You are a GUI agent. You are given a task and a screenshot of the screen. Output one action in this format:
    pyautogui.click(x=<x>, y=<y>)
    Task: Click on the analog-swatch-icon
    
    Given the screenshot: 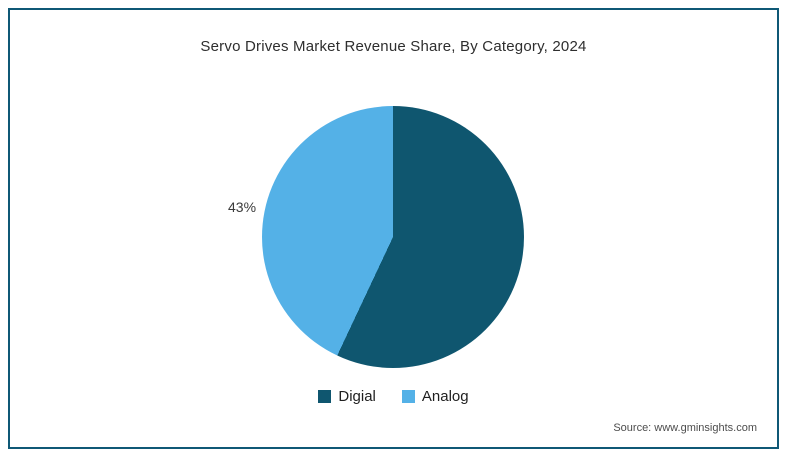 What is the action you would take?
    pyautogui.click(x=408, y=396)
    